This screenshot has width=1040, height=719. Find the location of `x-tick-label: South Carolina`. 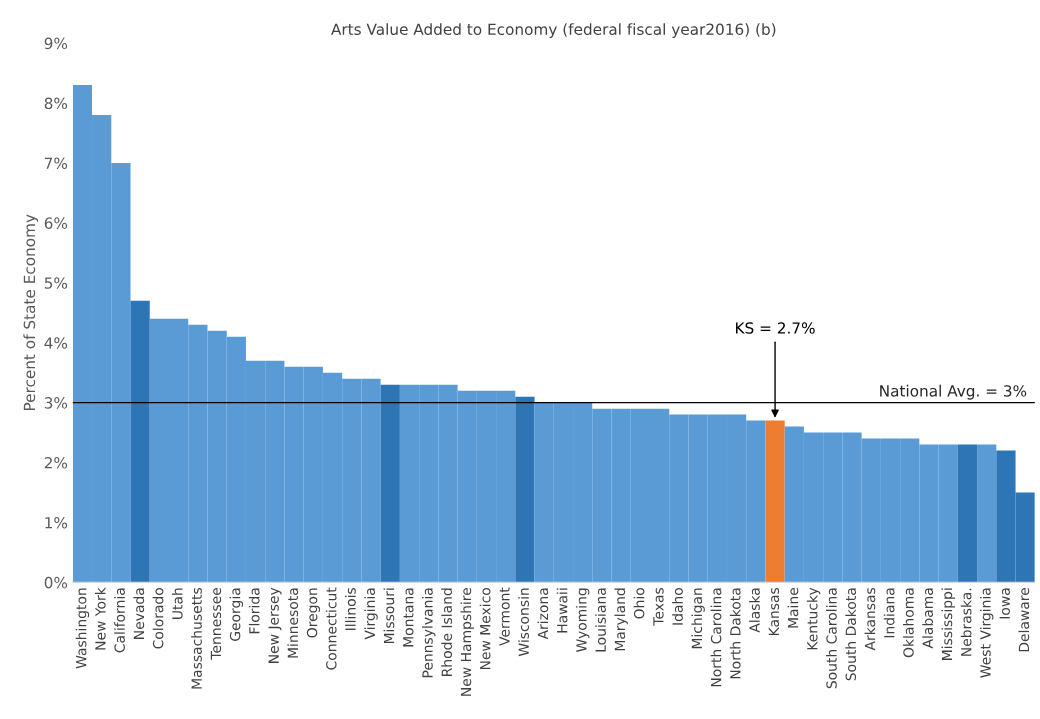

x-tick-label: South Carolina is located at coordinates (831, 638).